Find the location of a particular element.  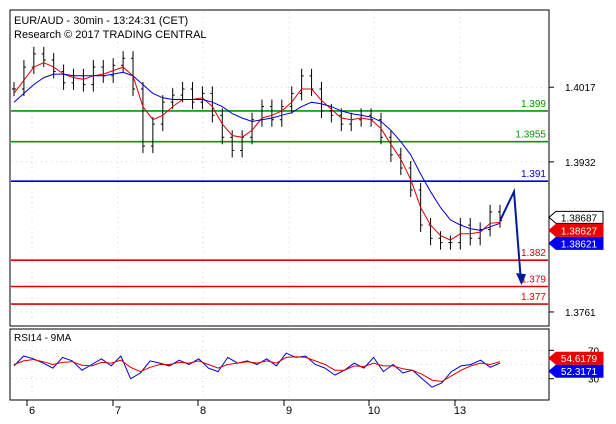

y-tick-label: 1.4017 is located at coordinates (580, 88).